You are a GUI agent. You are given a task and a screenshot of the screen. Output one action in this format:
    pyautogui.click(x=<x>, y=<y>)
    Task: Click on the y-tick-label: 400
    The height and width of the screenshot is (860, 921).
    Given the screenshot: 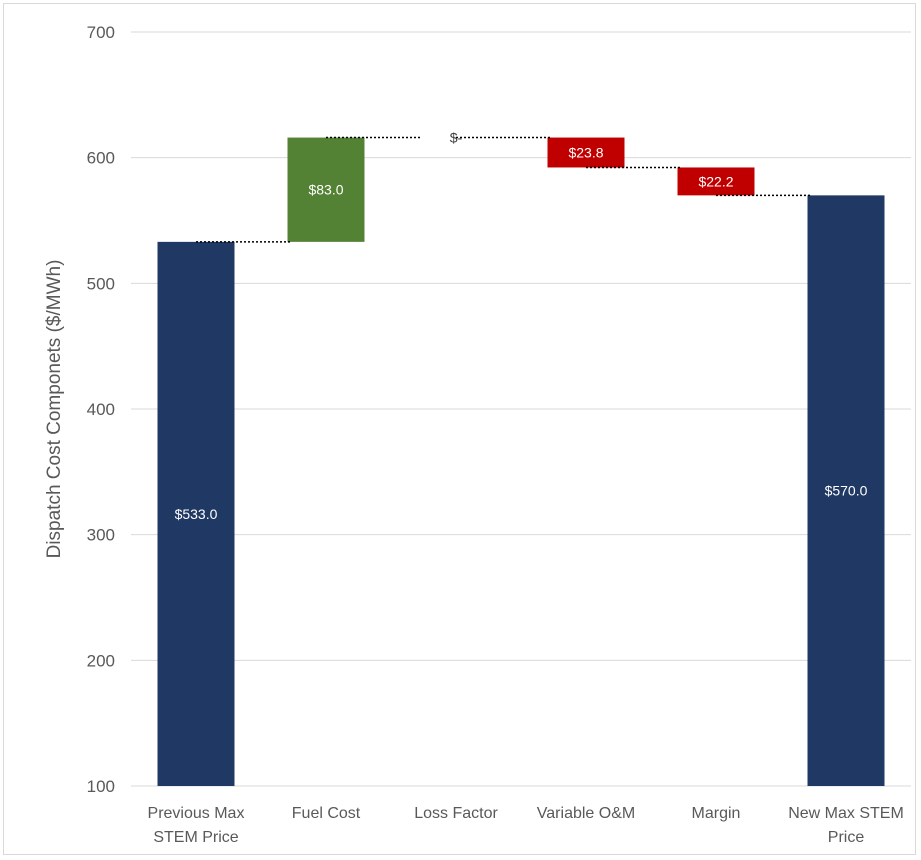 What is the action you would take?
    pyautogui.click(x=101, y=409)
    